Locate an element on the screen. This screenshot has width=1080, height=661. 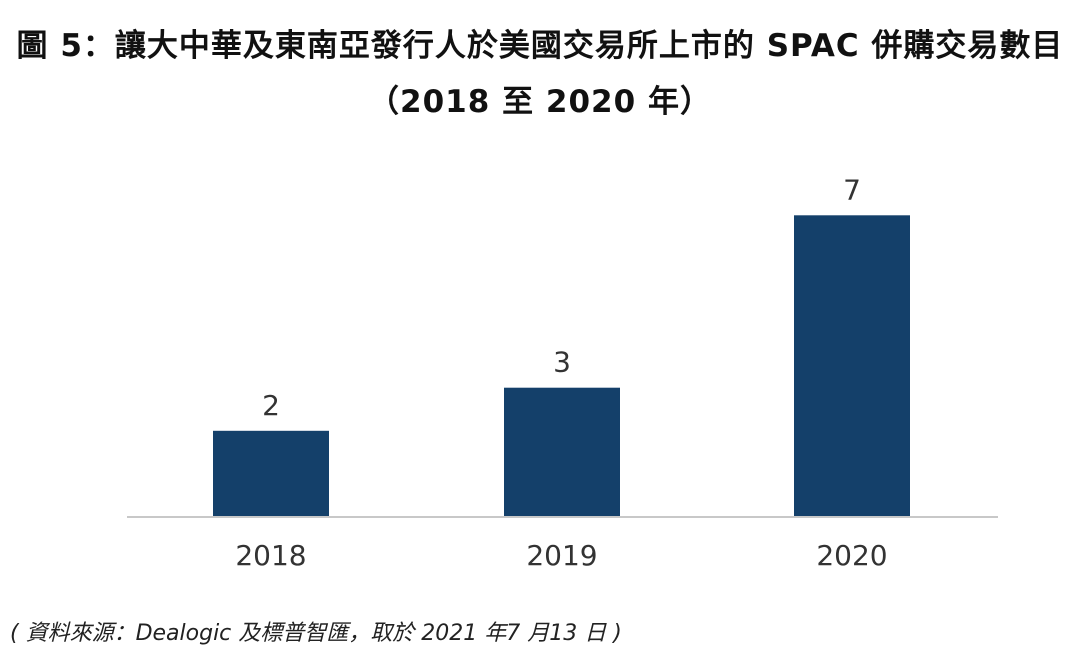
source-note: ( 資料來源：Dealogic 及標普智匯，取於 2021 年7 月13 日 ) is located at coordinates (316, 633).